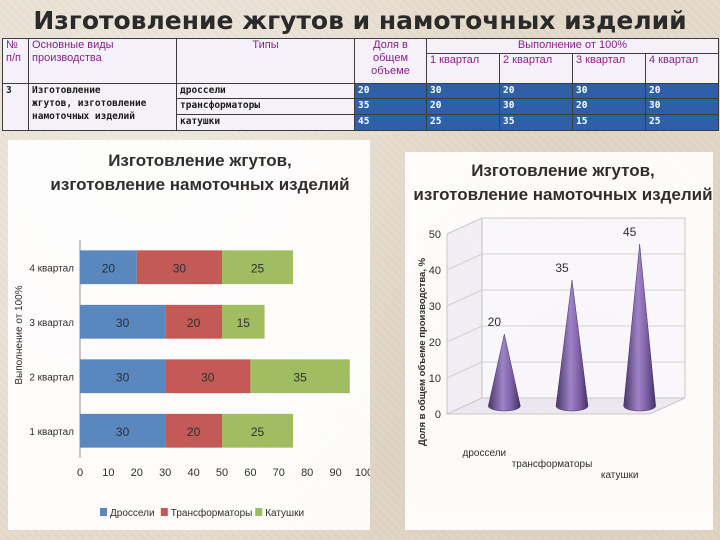  I want to click on header-kind: Основные виды производства, so click(102, 61).